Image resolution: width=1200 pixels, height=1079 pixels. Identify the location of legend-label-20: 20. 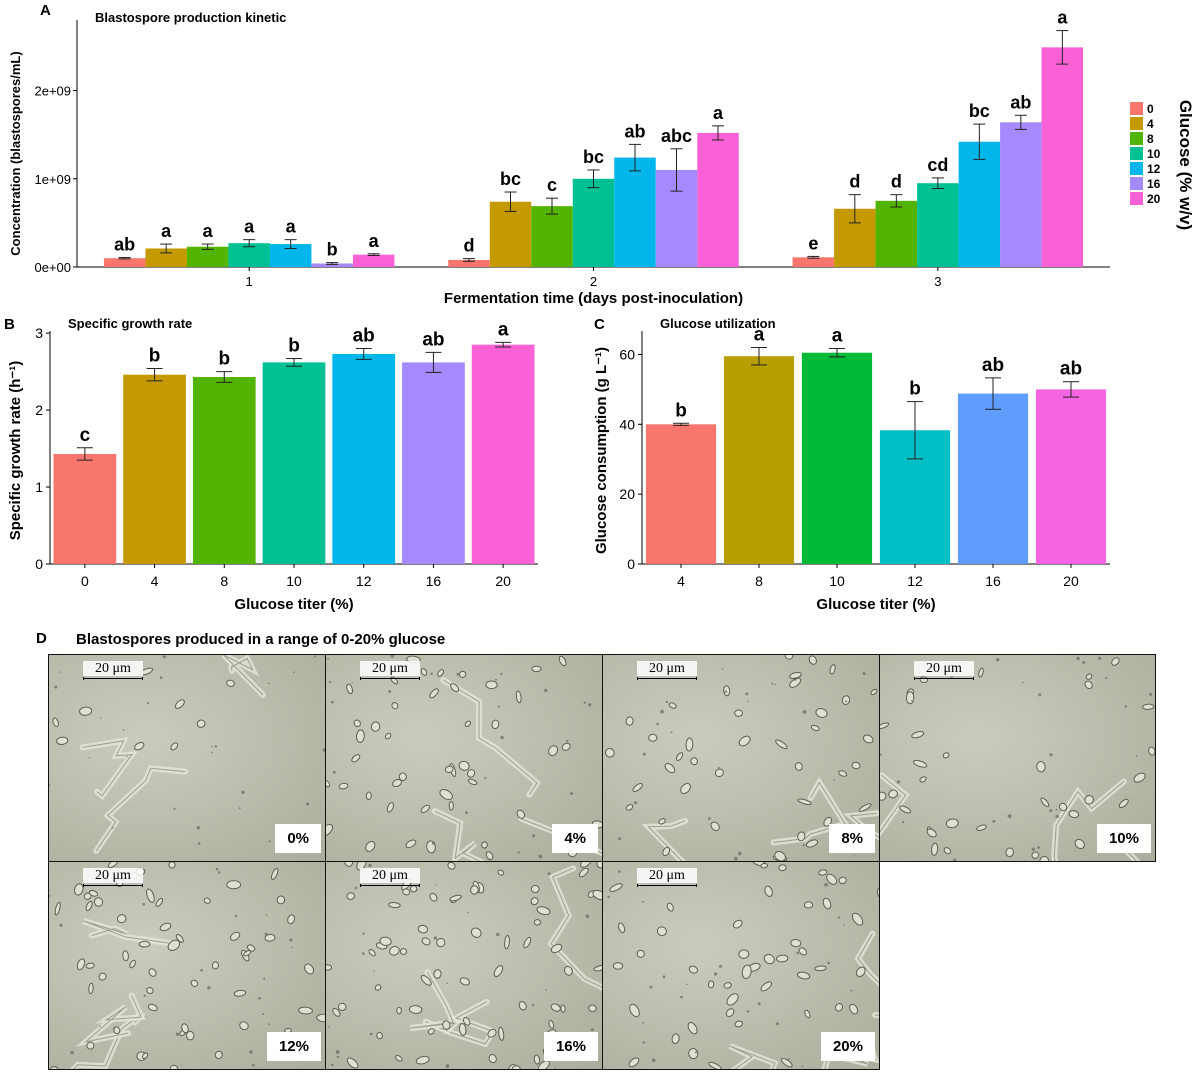
(1154, 199).